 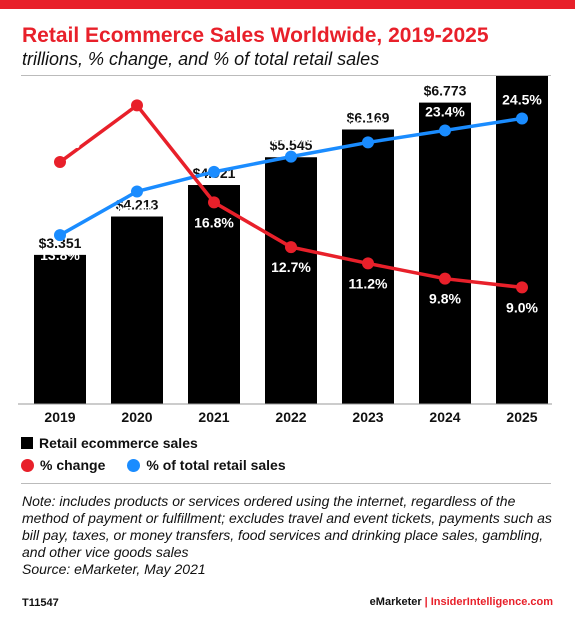 I want to click on x-tick-label: 2025, so click(x=521, y=417).